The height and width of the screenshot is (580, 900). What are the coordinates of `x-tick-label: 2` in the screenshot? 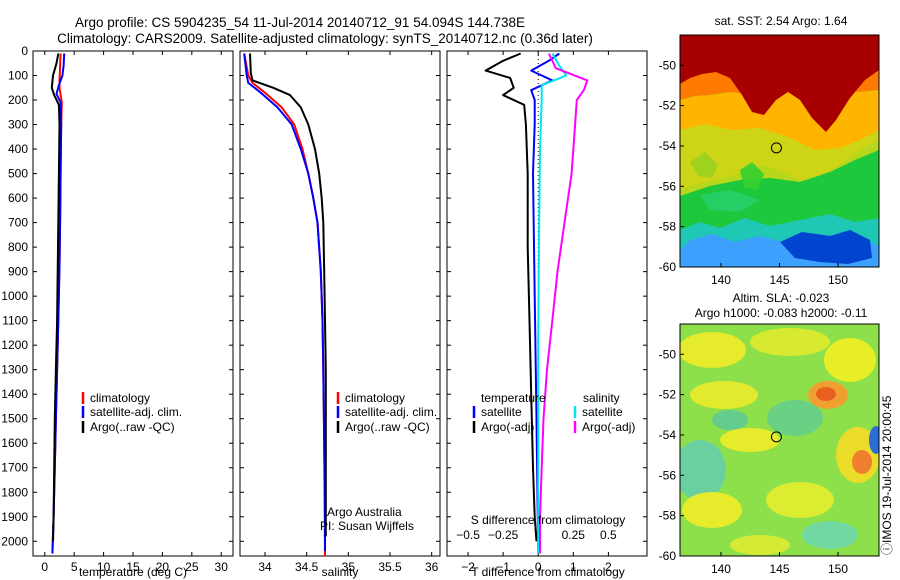 It's located at (608, 567).